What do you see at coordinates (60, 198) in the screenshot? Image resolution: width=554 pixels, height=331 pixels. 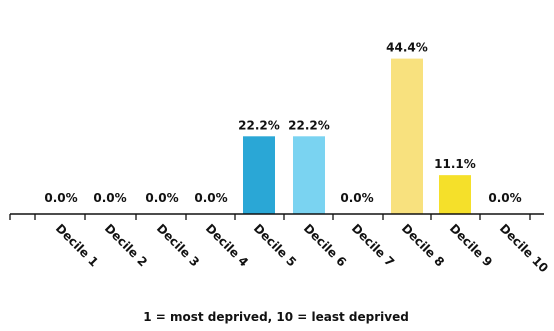 I see `data-label-1: 0.0%` at bounding box center [60, 198].